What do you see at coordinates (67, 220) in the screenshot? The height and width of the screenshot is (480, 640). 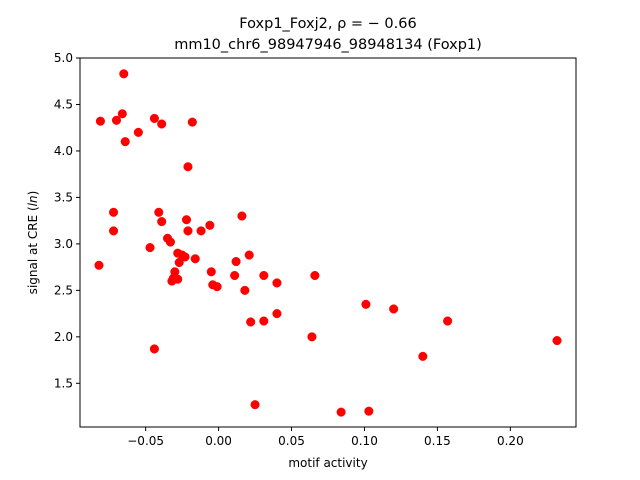 I see `y-axis-ticks: 1.5 2.0 2.5 3.0 3.5 4.0 4.5 5.0` at bounding box center [67, 220].